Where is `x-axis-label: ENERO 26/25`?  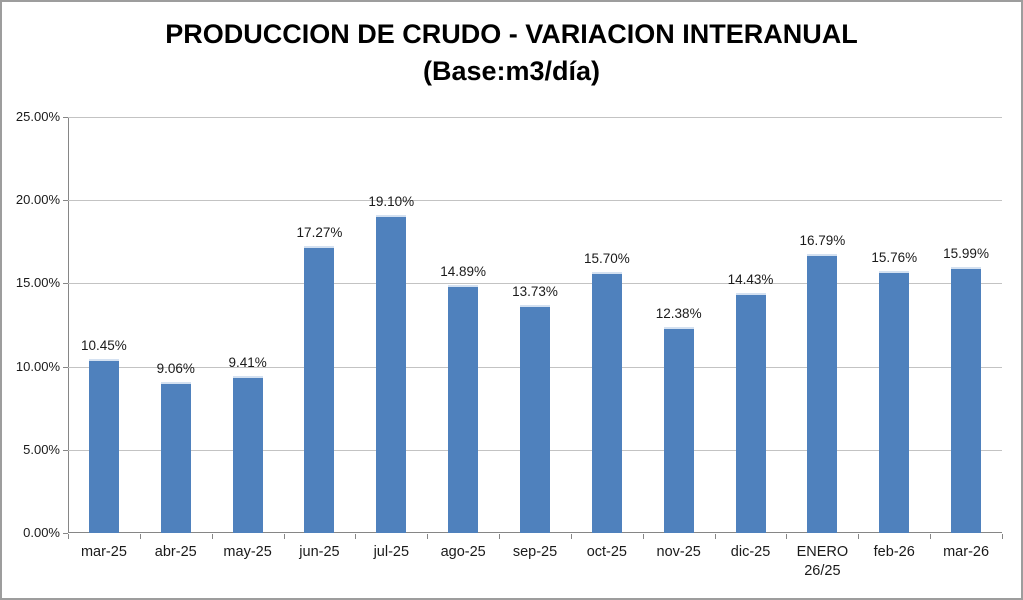
x-axis-label: ENERO 26/25 is located at coordinates (822, 561).